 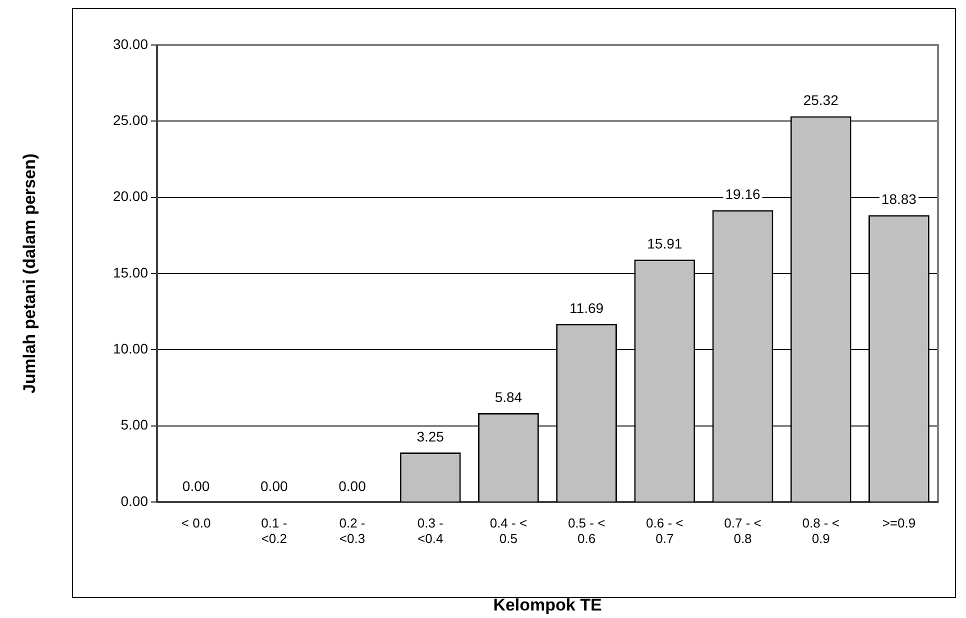 What do you see at coordinates (509, 530) in the screenshot?
I see `x-tick-label: 0.4 - < 0.5` at bounding box center [509, 530].